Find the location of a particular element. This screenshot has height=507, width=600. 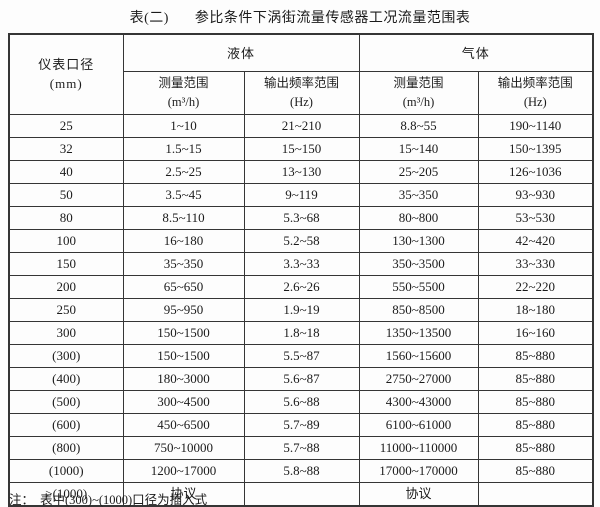

cell-liquid-measure: 750~10000 is located at coordinates (183, 447).